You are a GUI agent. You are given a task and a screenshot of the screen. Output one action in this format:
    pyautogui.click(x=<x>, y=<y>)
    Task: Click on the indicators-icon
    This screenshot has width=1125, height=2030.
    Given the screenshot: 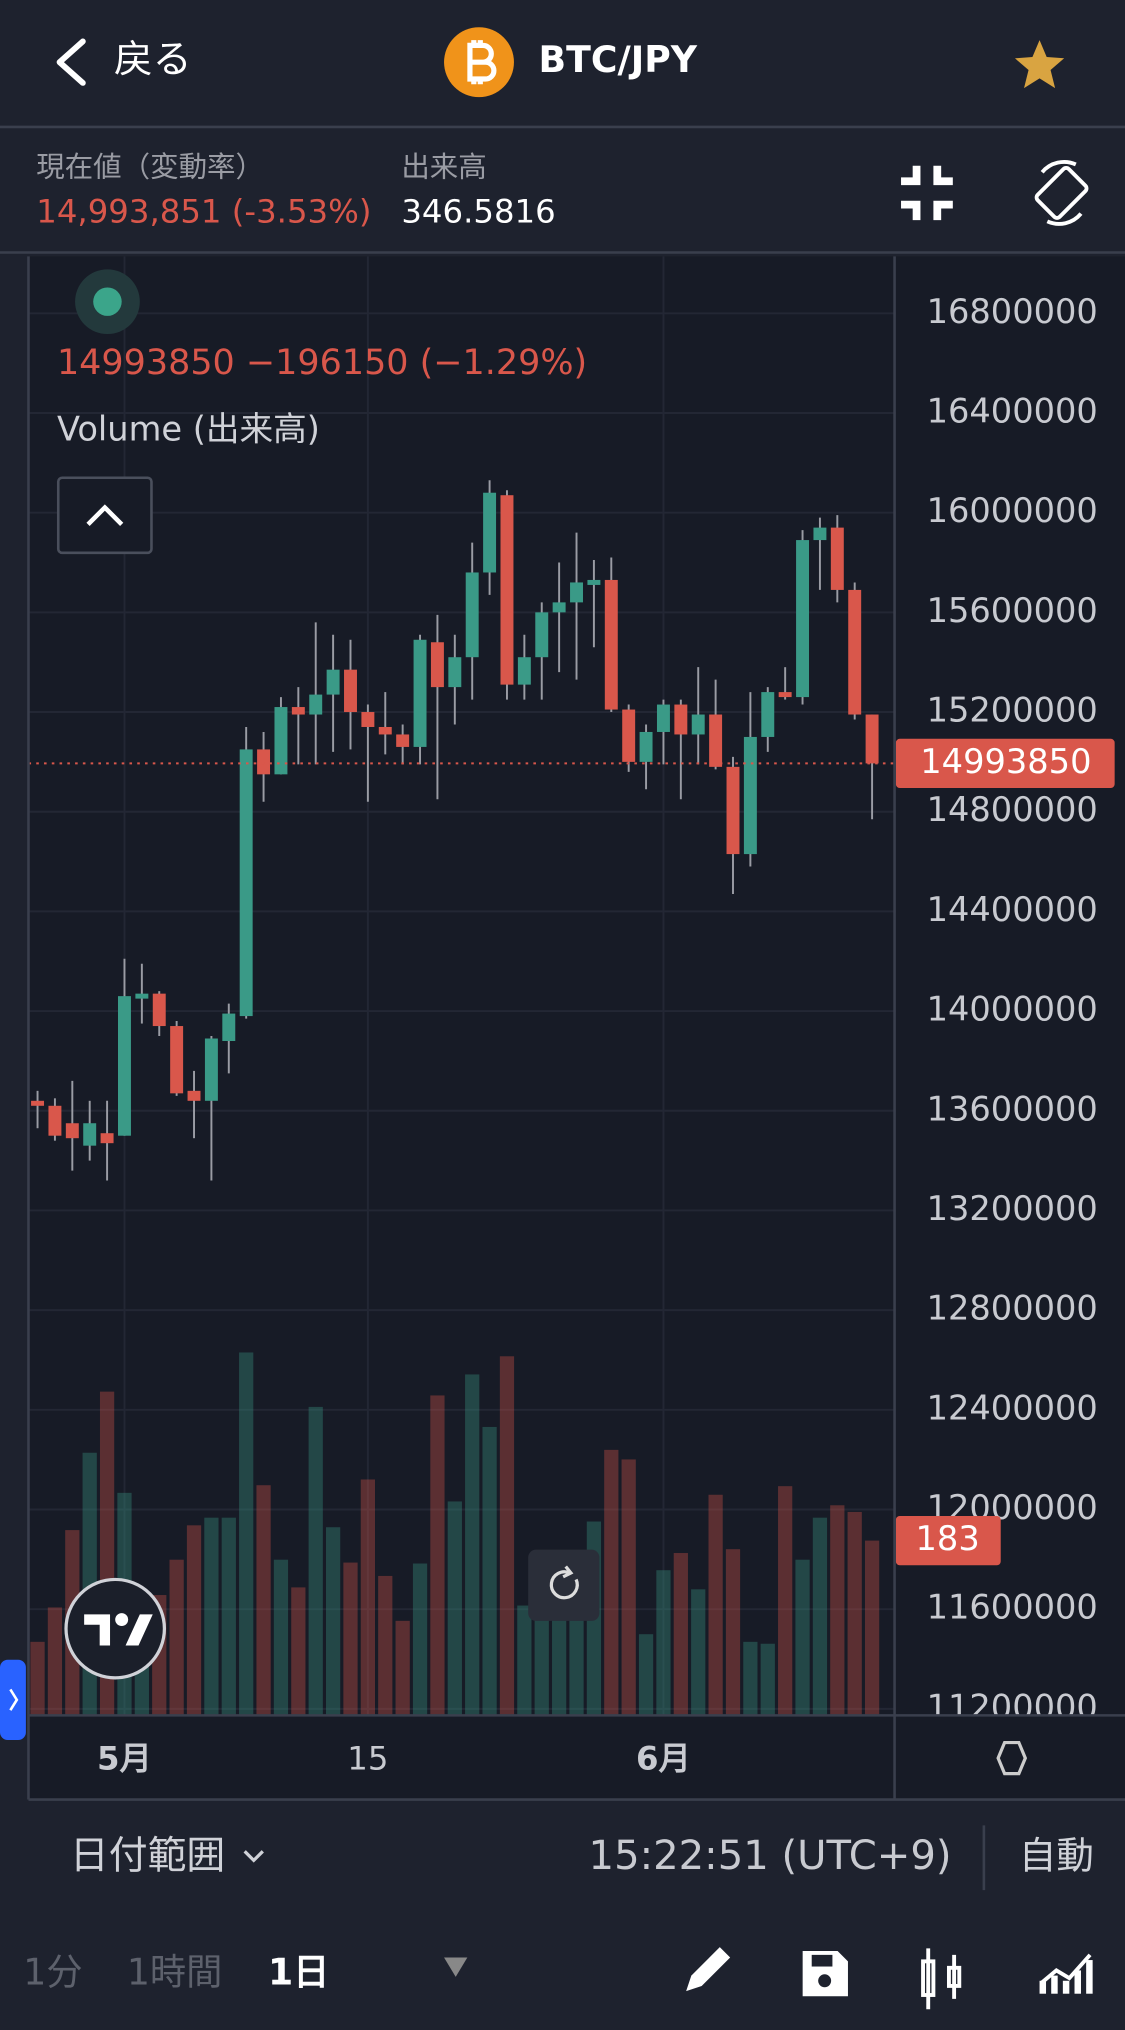 What is the action you would take?
    pyautogui.click(x=1066, y=1973)
    